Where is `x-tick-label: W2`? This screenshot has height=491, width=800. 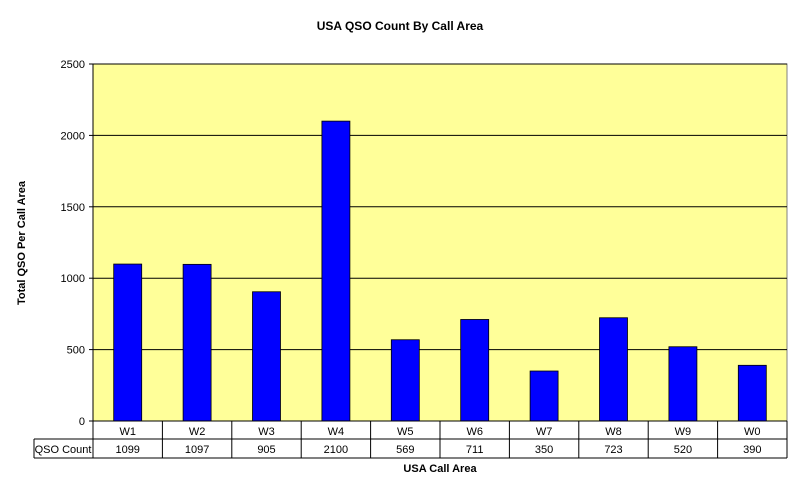
x-tick-label: W2 is located at coordinates (197, 432).